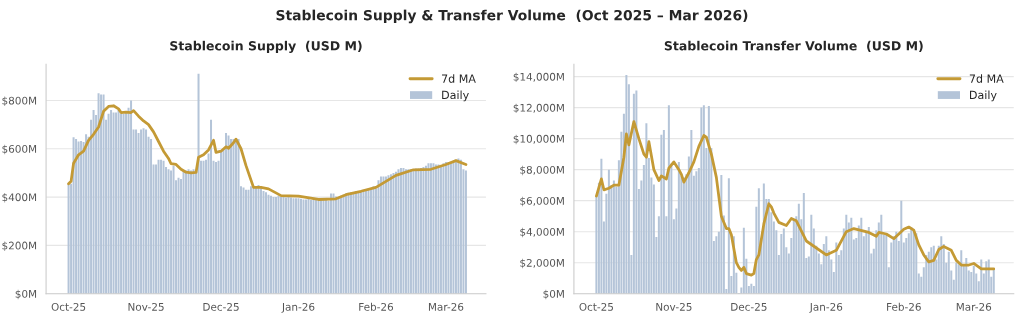 The height and width of the screenshot is (321, 1024). Describe the element at coordinates (542, 232) in the screenshot. I see `y-tick-label: $4,000M` at that location.